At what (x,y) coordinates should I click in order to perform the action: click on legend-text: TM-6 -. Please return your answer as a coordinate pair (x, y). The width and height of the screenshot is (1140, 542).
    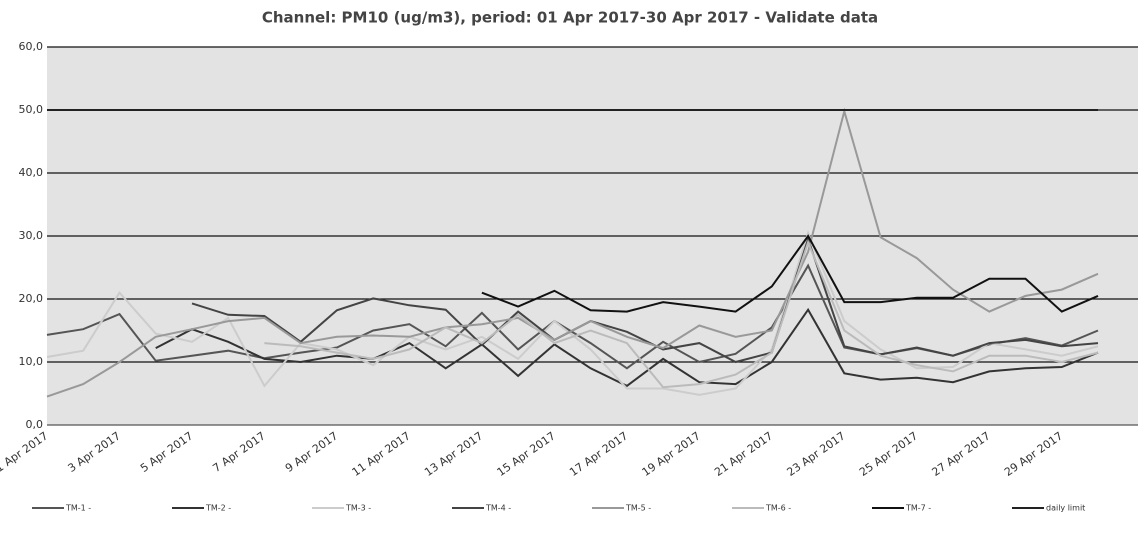
    Looking at the image, I should click on (778, 508).